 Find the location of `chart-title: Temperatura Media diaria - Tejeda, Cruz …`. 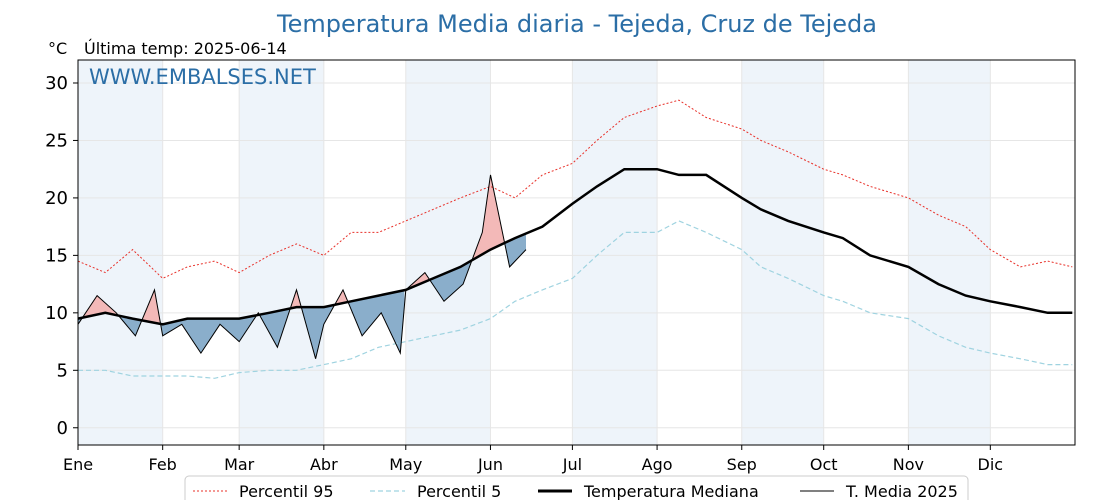

chart-title: Temperatura Media diaria - Tejeda, Cruz … is located at coordinates (576, 24).